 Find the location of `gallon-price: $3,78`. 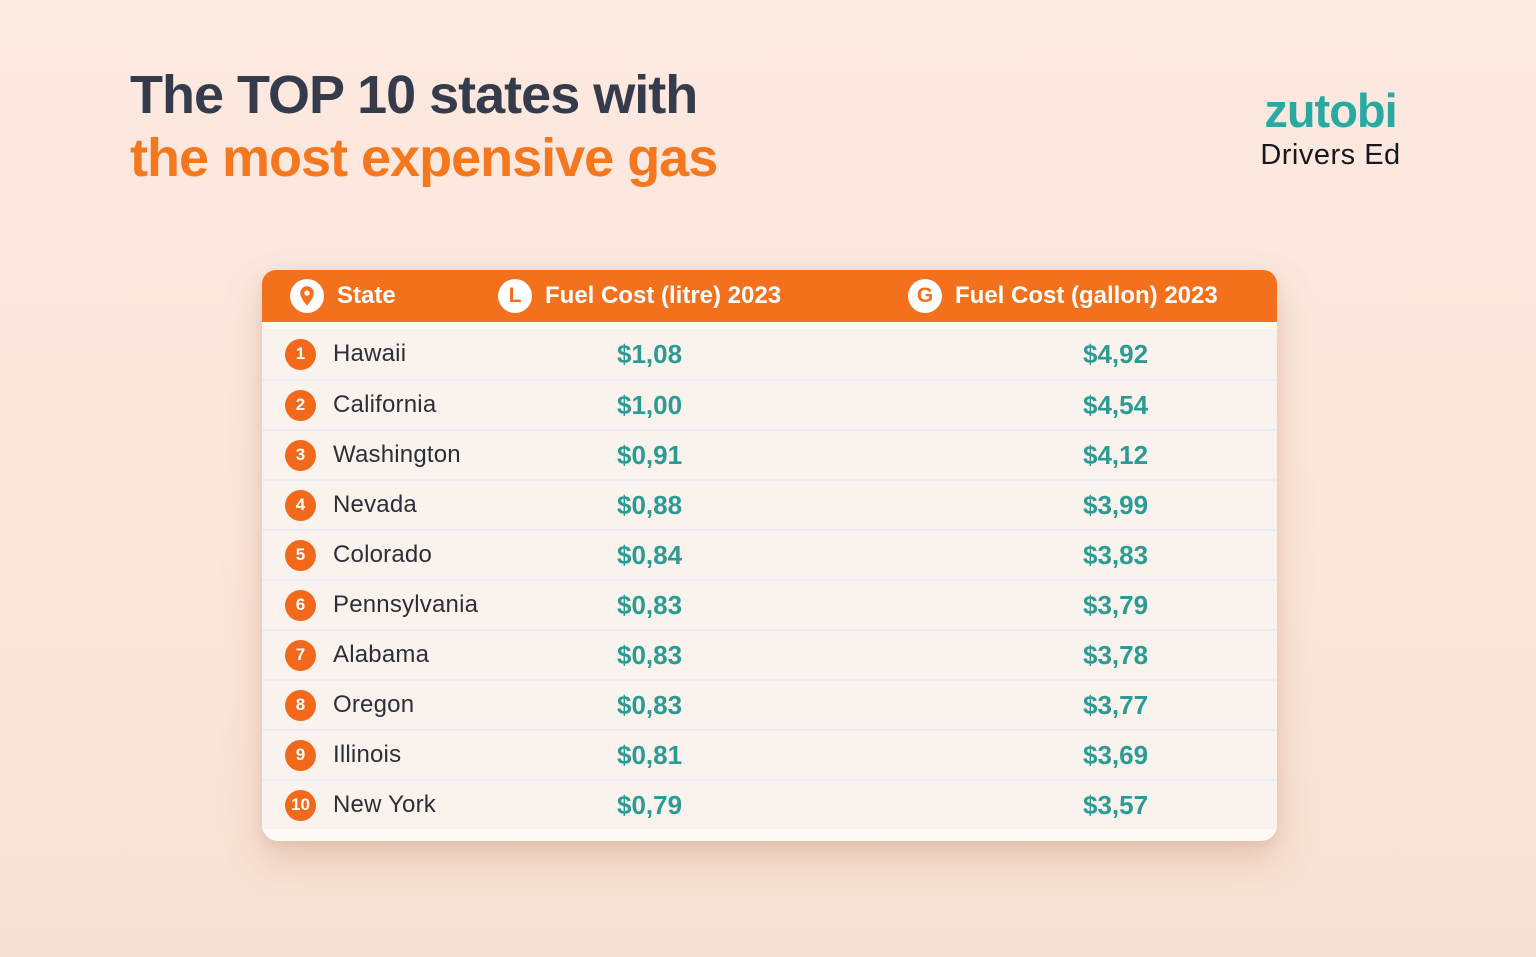

gallon-price: $3,78 is located at coordinates (1116, 654).